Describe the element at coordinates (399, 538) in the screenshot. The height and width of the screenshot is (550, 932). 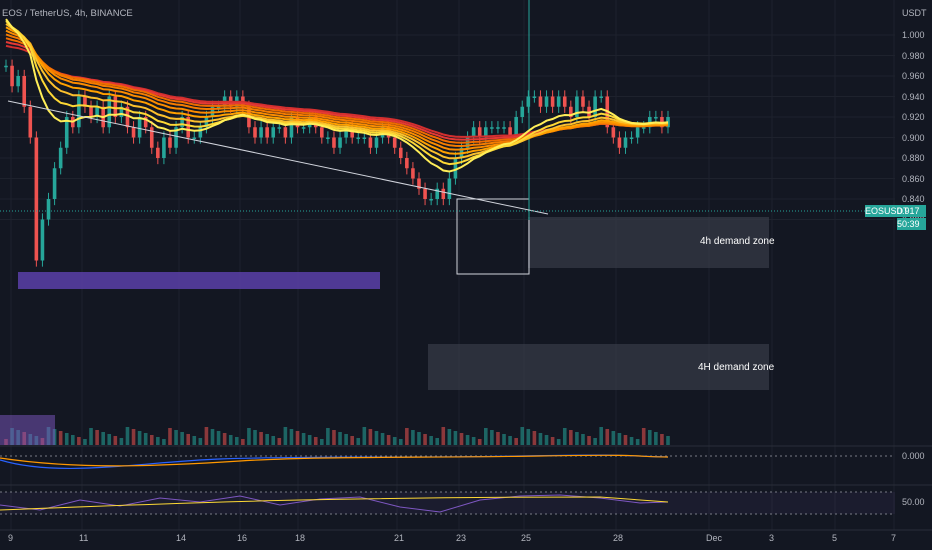
I see `time-tick-label: 21` at that location.